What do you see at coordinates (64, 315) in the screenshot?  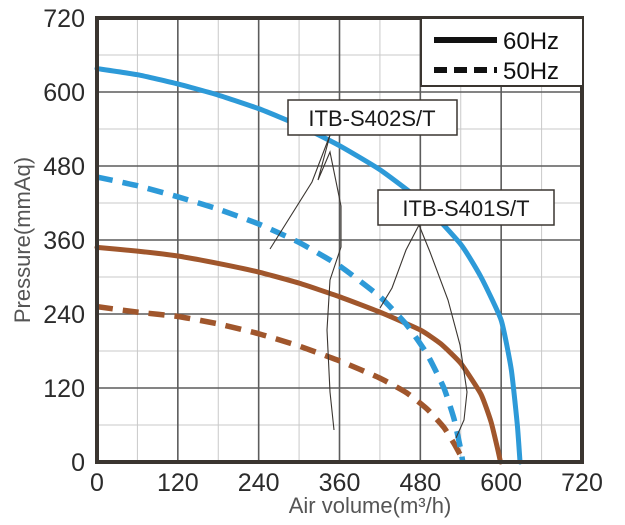 I see `y-tick-label-240: 240` at bounding box center [64, 315].